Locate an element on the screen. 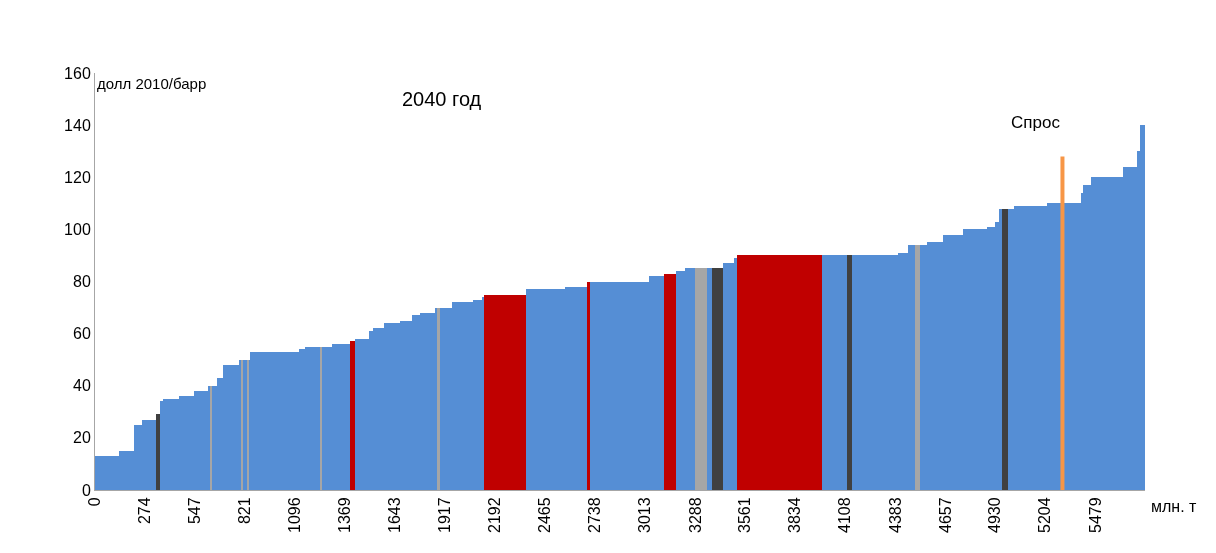  x-tick-label: 821 is located at coordinates (245, 511).